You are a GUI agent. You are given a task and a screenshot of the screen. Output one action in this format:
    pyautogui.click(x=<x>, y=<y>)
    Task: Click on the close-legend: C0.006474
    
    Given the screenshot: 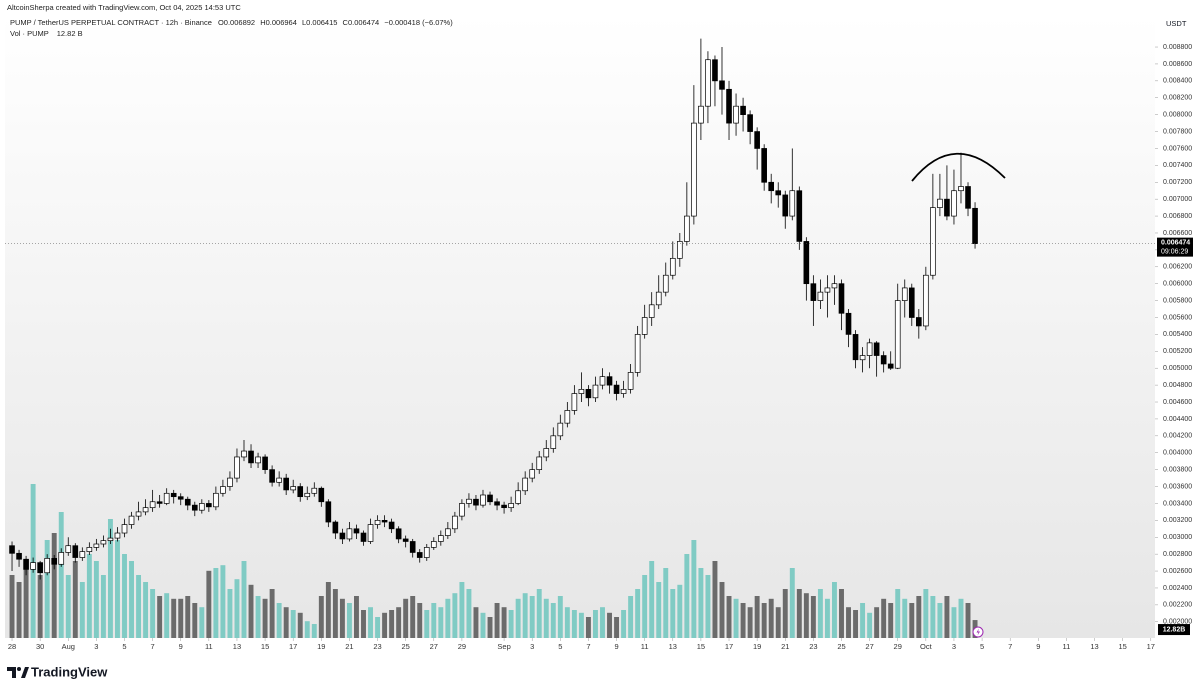 What is the action you would take?
    pyautogui.click(x=361, y=22)
    